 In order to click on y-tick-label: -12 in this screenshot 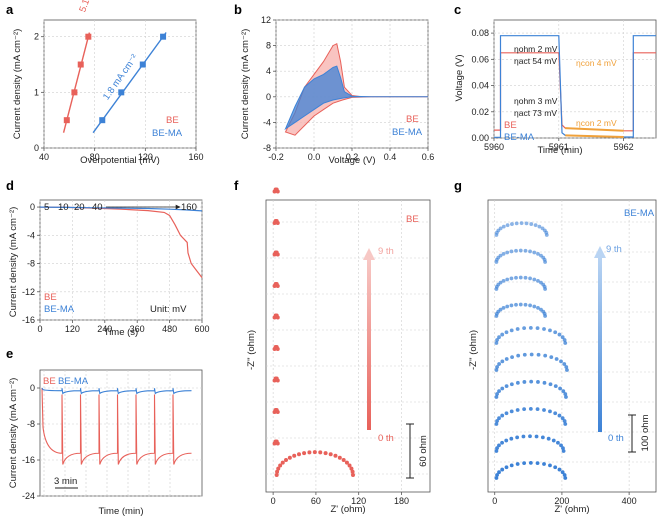, I will do `click(28, 292)`.